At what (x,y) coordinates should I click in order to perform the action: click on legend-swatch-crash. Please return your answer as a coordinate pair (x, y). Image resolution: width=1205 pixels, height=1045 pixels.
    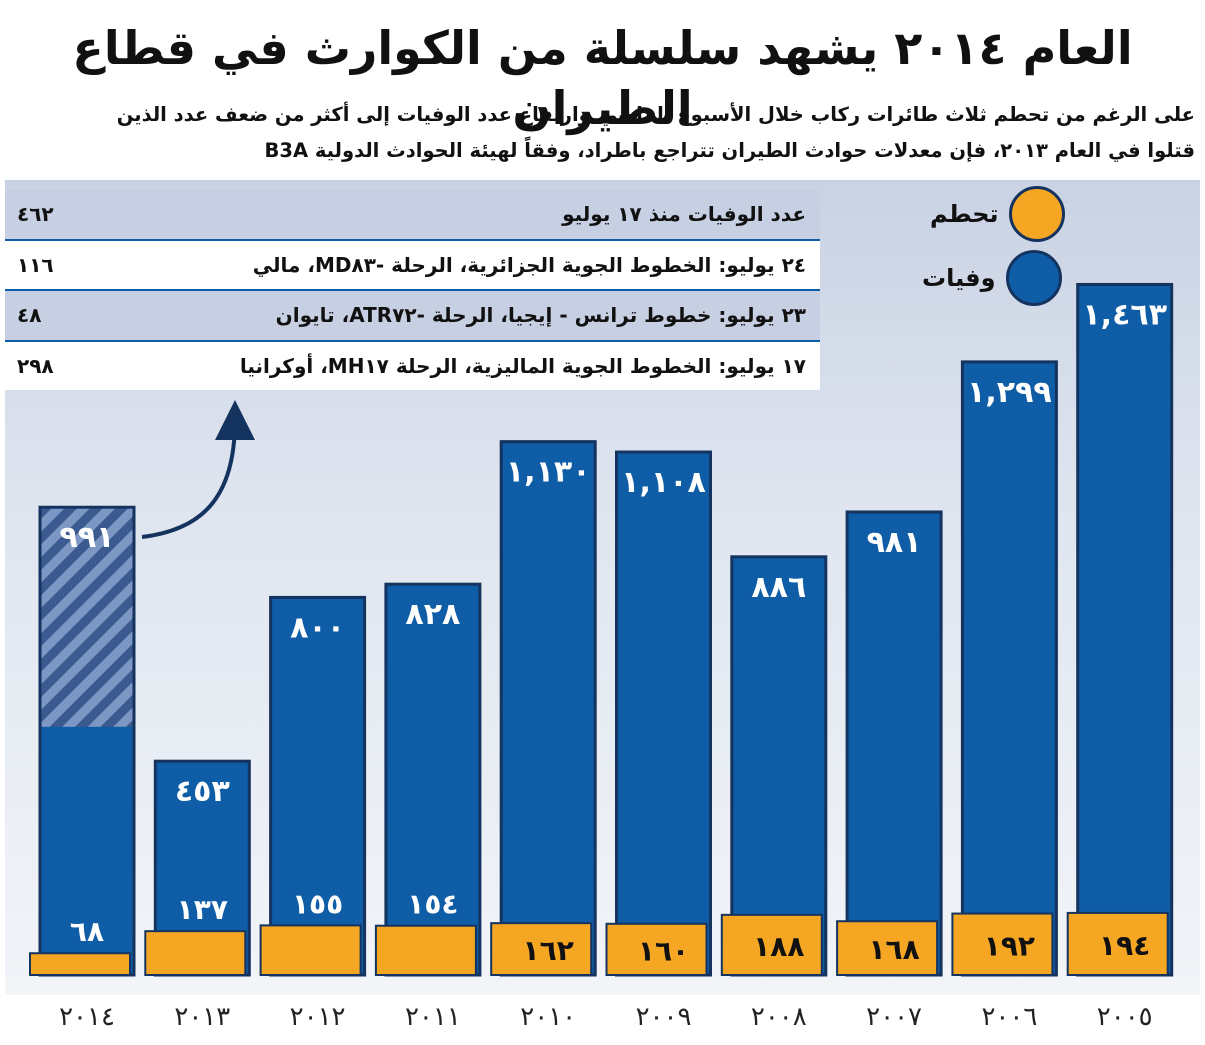
    Looking at the image, I should click on (1036, 214).